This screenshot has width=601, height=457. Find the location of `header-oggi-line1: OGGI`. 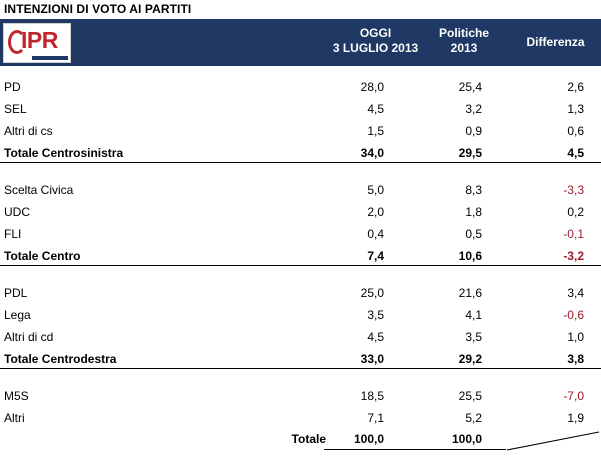

header-oggi-line1: OGGI is located at coordinates (375, 33).